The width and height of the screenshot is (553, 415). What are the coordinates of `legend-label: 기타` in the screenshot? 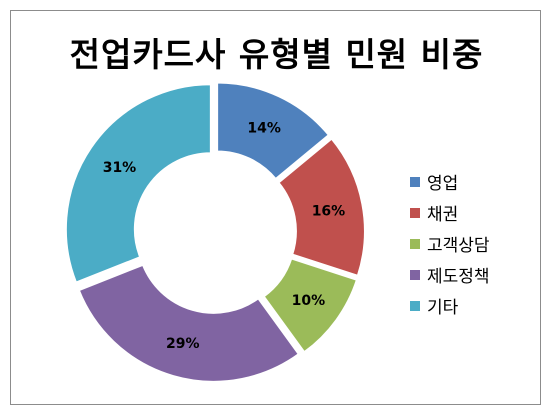 It's located at (443, 308).